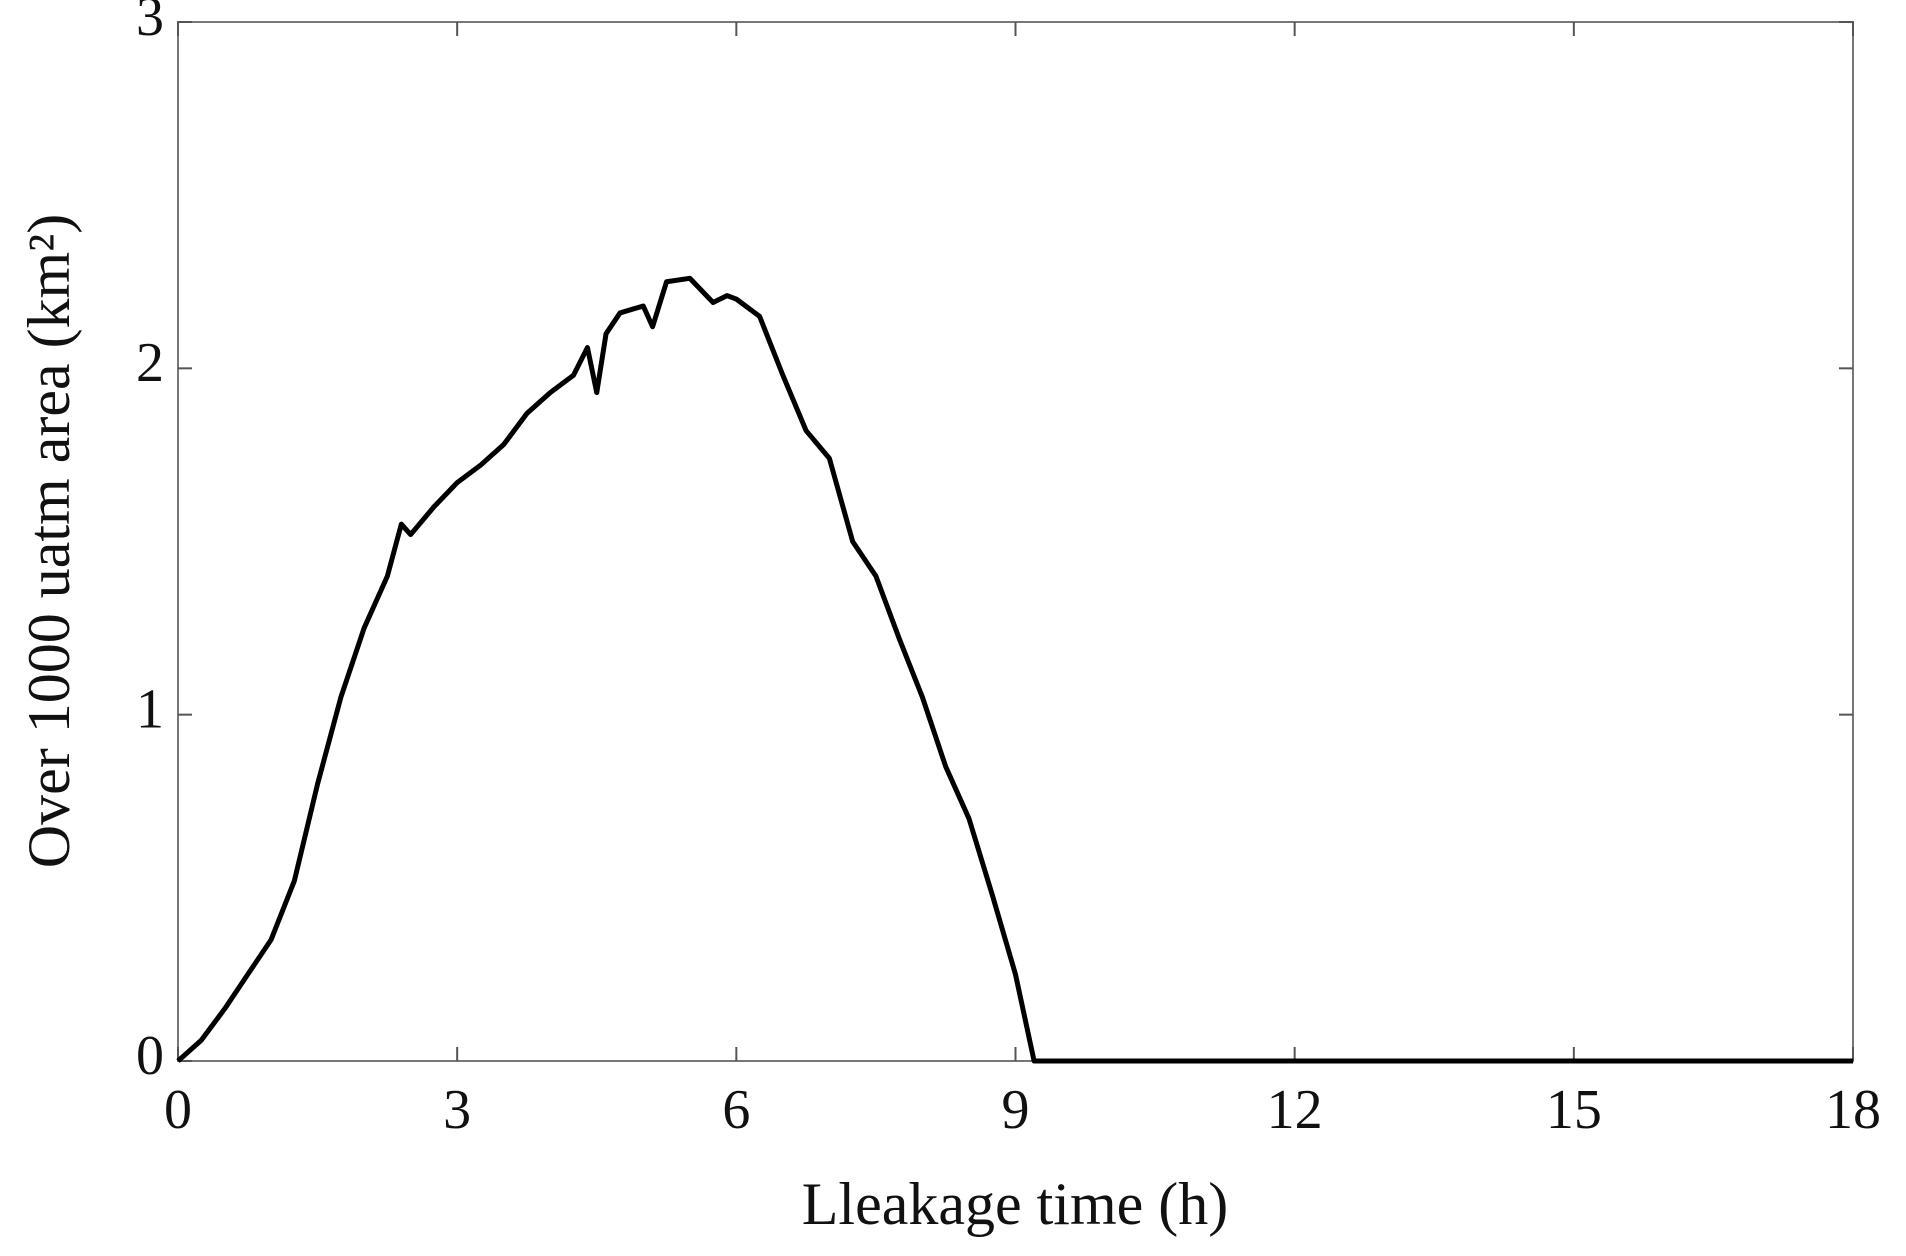 The width and height of the screenshot is (1906, 1256). Describe the element at coordinates (49, 541) in the screenshot. I see `y-axis-label: Over 1000 uatm area (km²)` at that location.